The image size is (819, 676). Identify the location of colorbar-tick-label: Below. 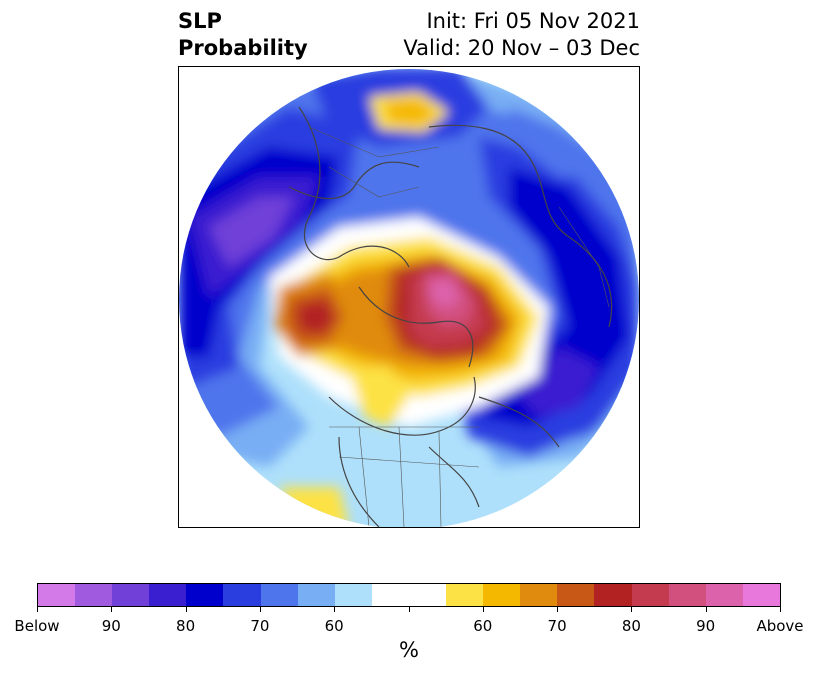
(37, 626).